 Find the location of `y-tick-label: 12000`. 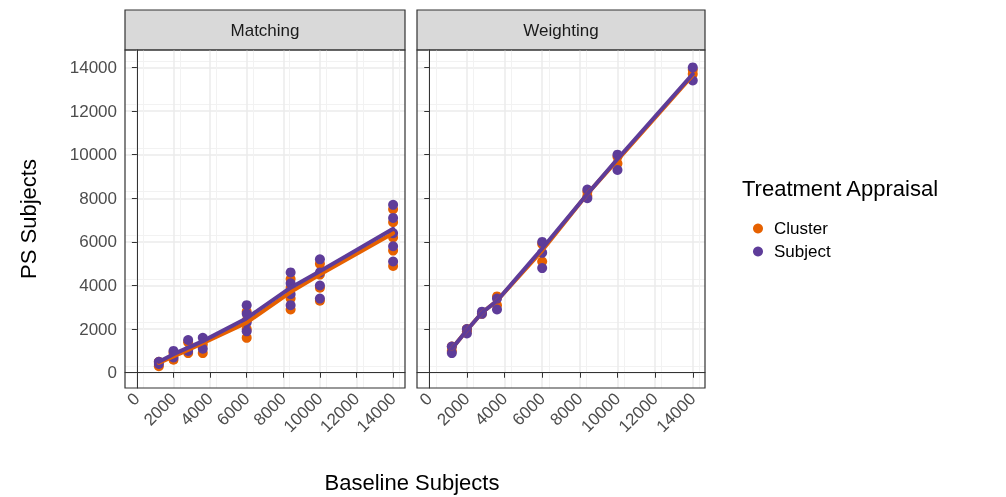

y-tick-label: 12000 is located at coordinates (93, 111).